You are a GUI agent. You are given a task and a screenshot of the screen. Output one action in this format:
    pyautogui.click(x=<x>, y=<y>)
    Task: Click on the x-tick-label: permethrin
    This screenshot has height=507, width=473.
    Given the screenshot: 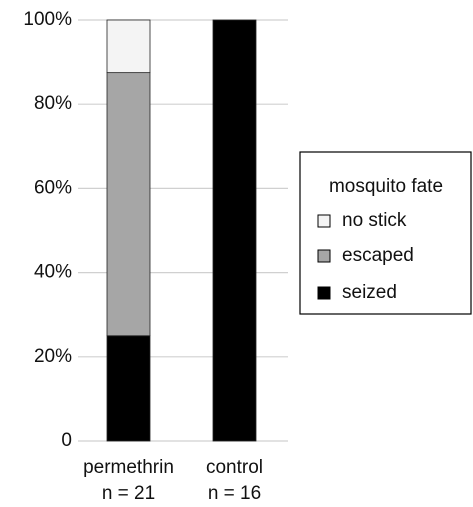 What is the action you would take?
    pyautogui.click(x=128, y=467)
    